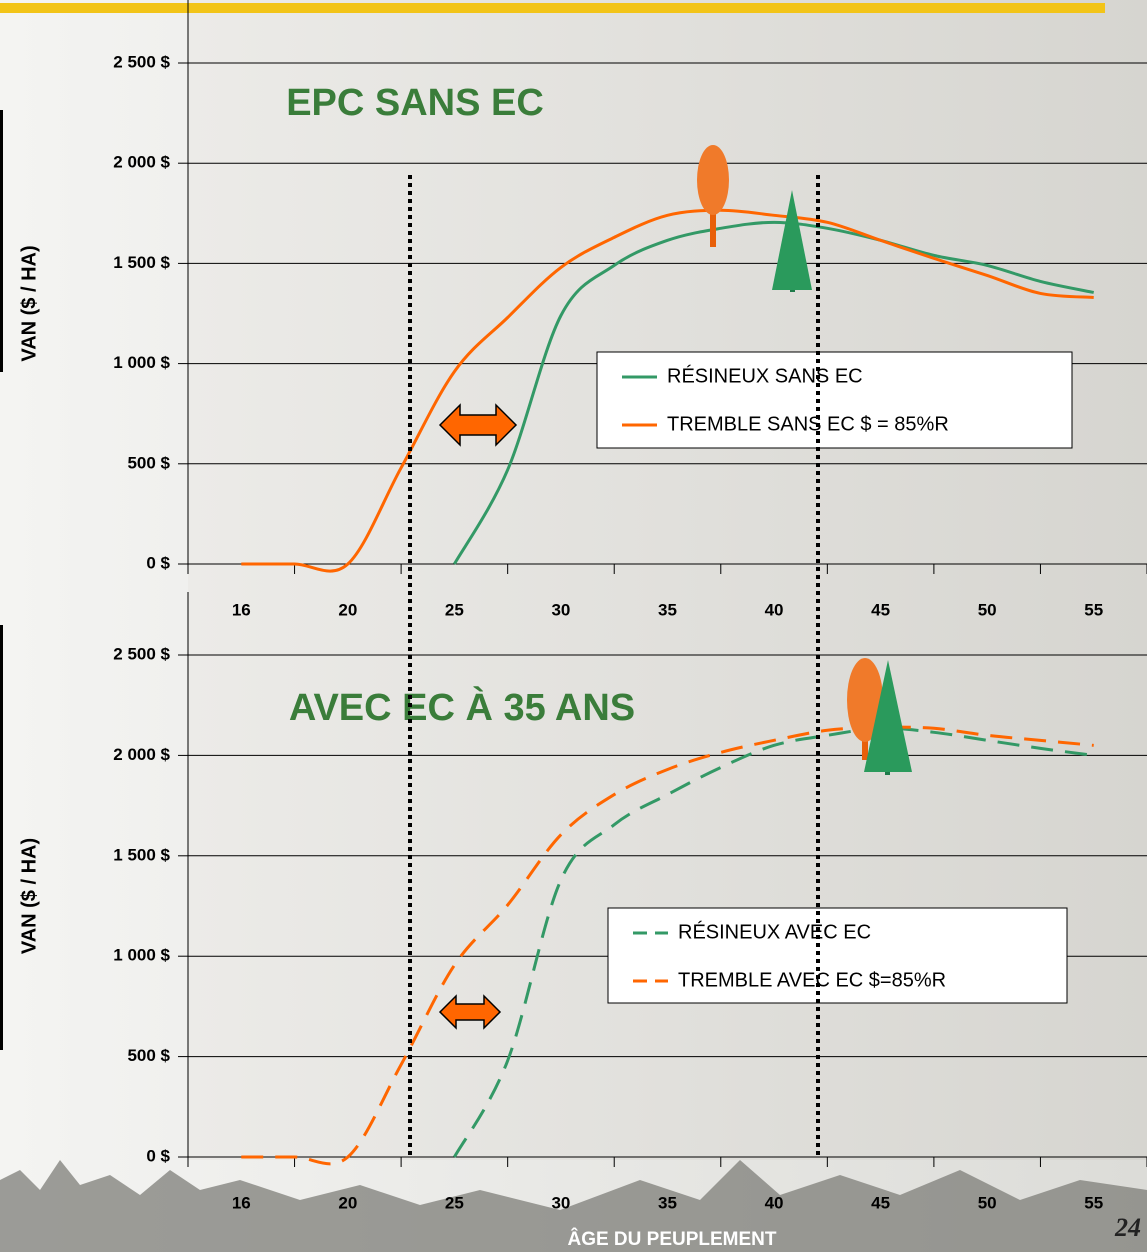  What do you see at coordinates (552, 8) in the screenshot?
I see `header-bar` at bounding box center [552, 8].